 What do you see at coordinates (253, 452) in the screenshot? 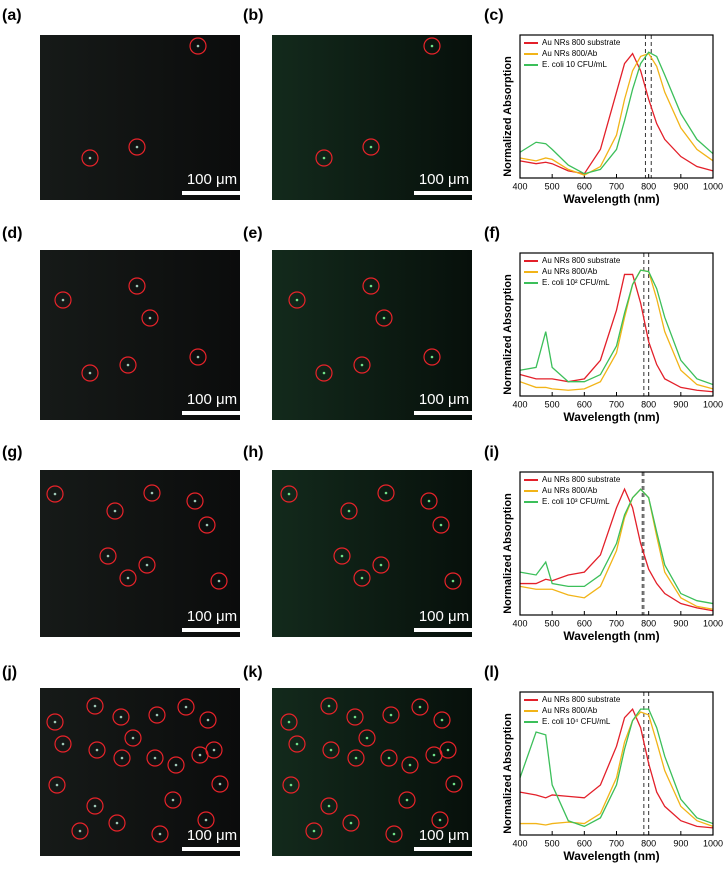
I see `panel-label: (h)` at bounding box center [253, 452].